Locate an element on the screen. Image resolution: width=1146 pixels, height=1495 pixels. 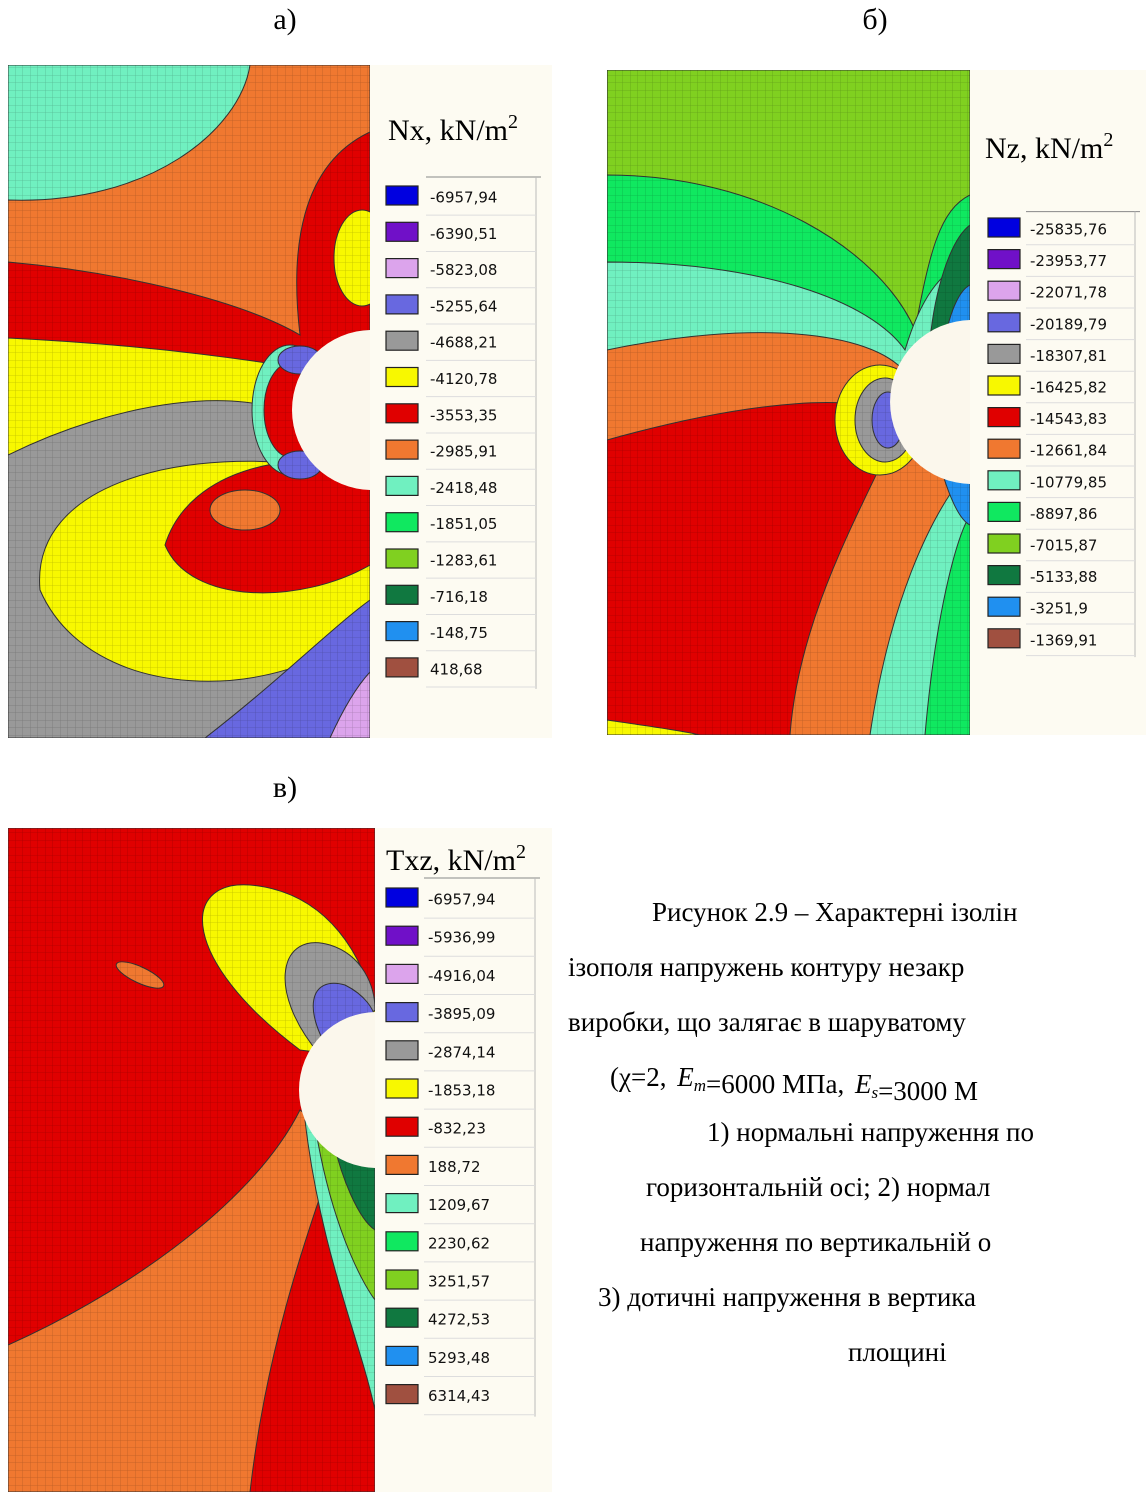
legend-label: 188,72 is located at coordinates (454, 1167).